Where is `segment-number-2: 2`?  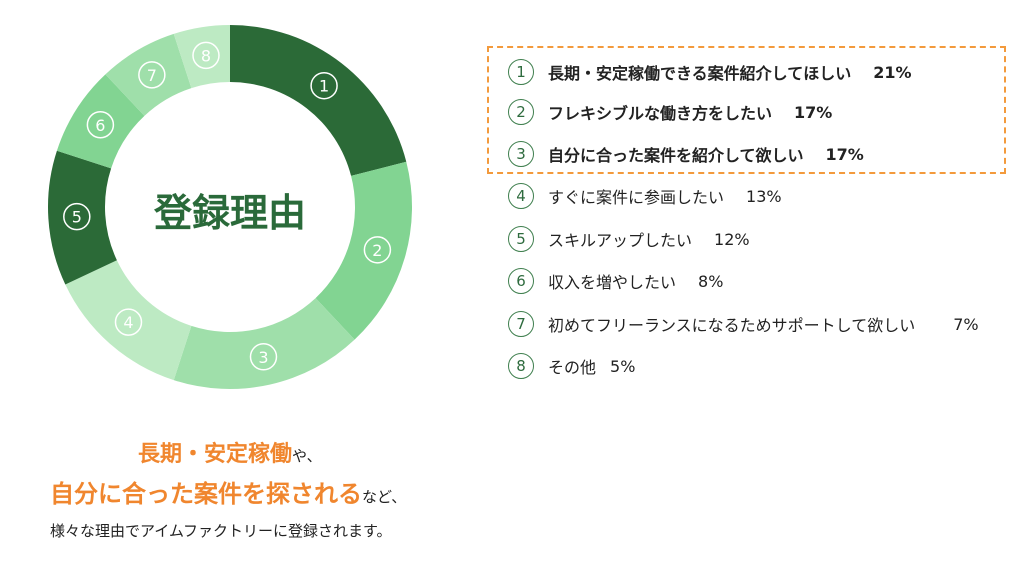 segment-number-2: 2 is located at coordinates (377, 250).